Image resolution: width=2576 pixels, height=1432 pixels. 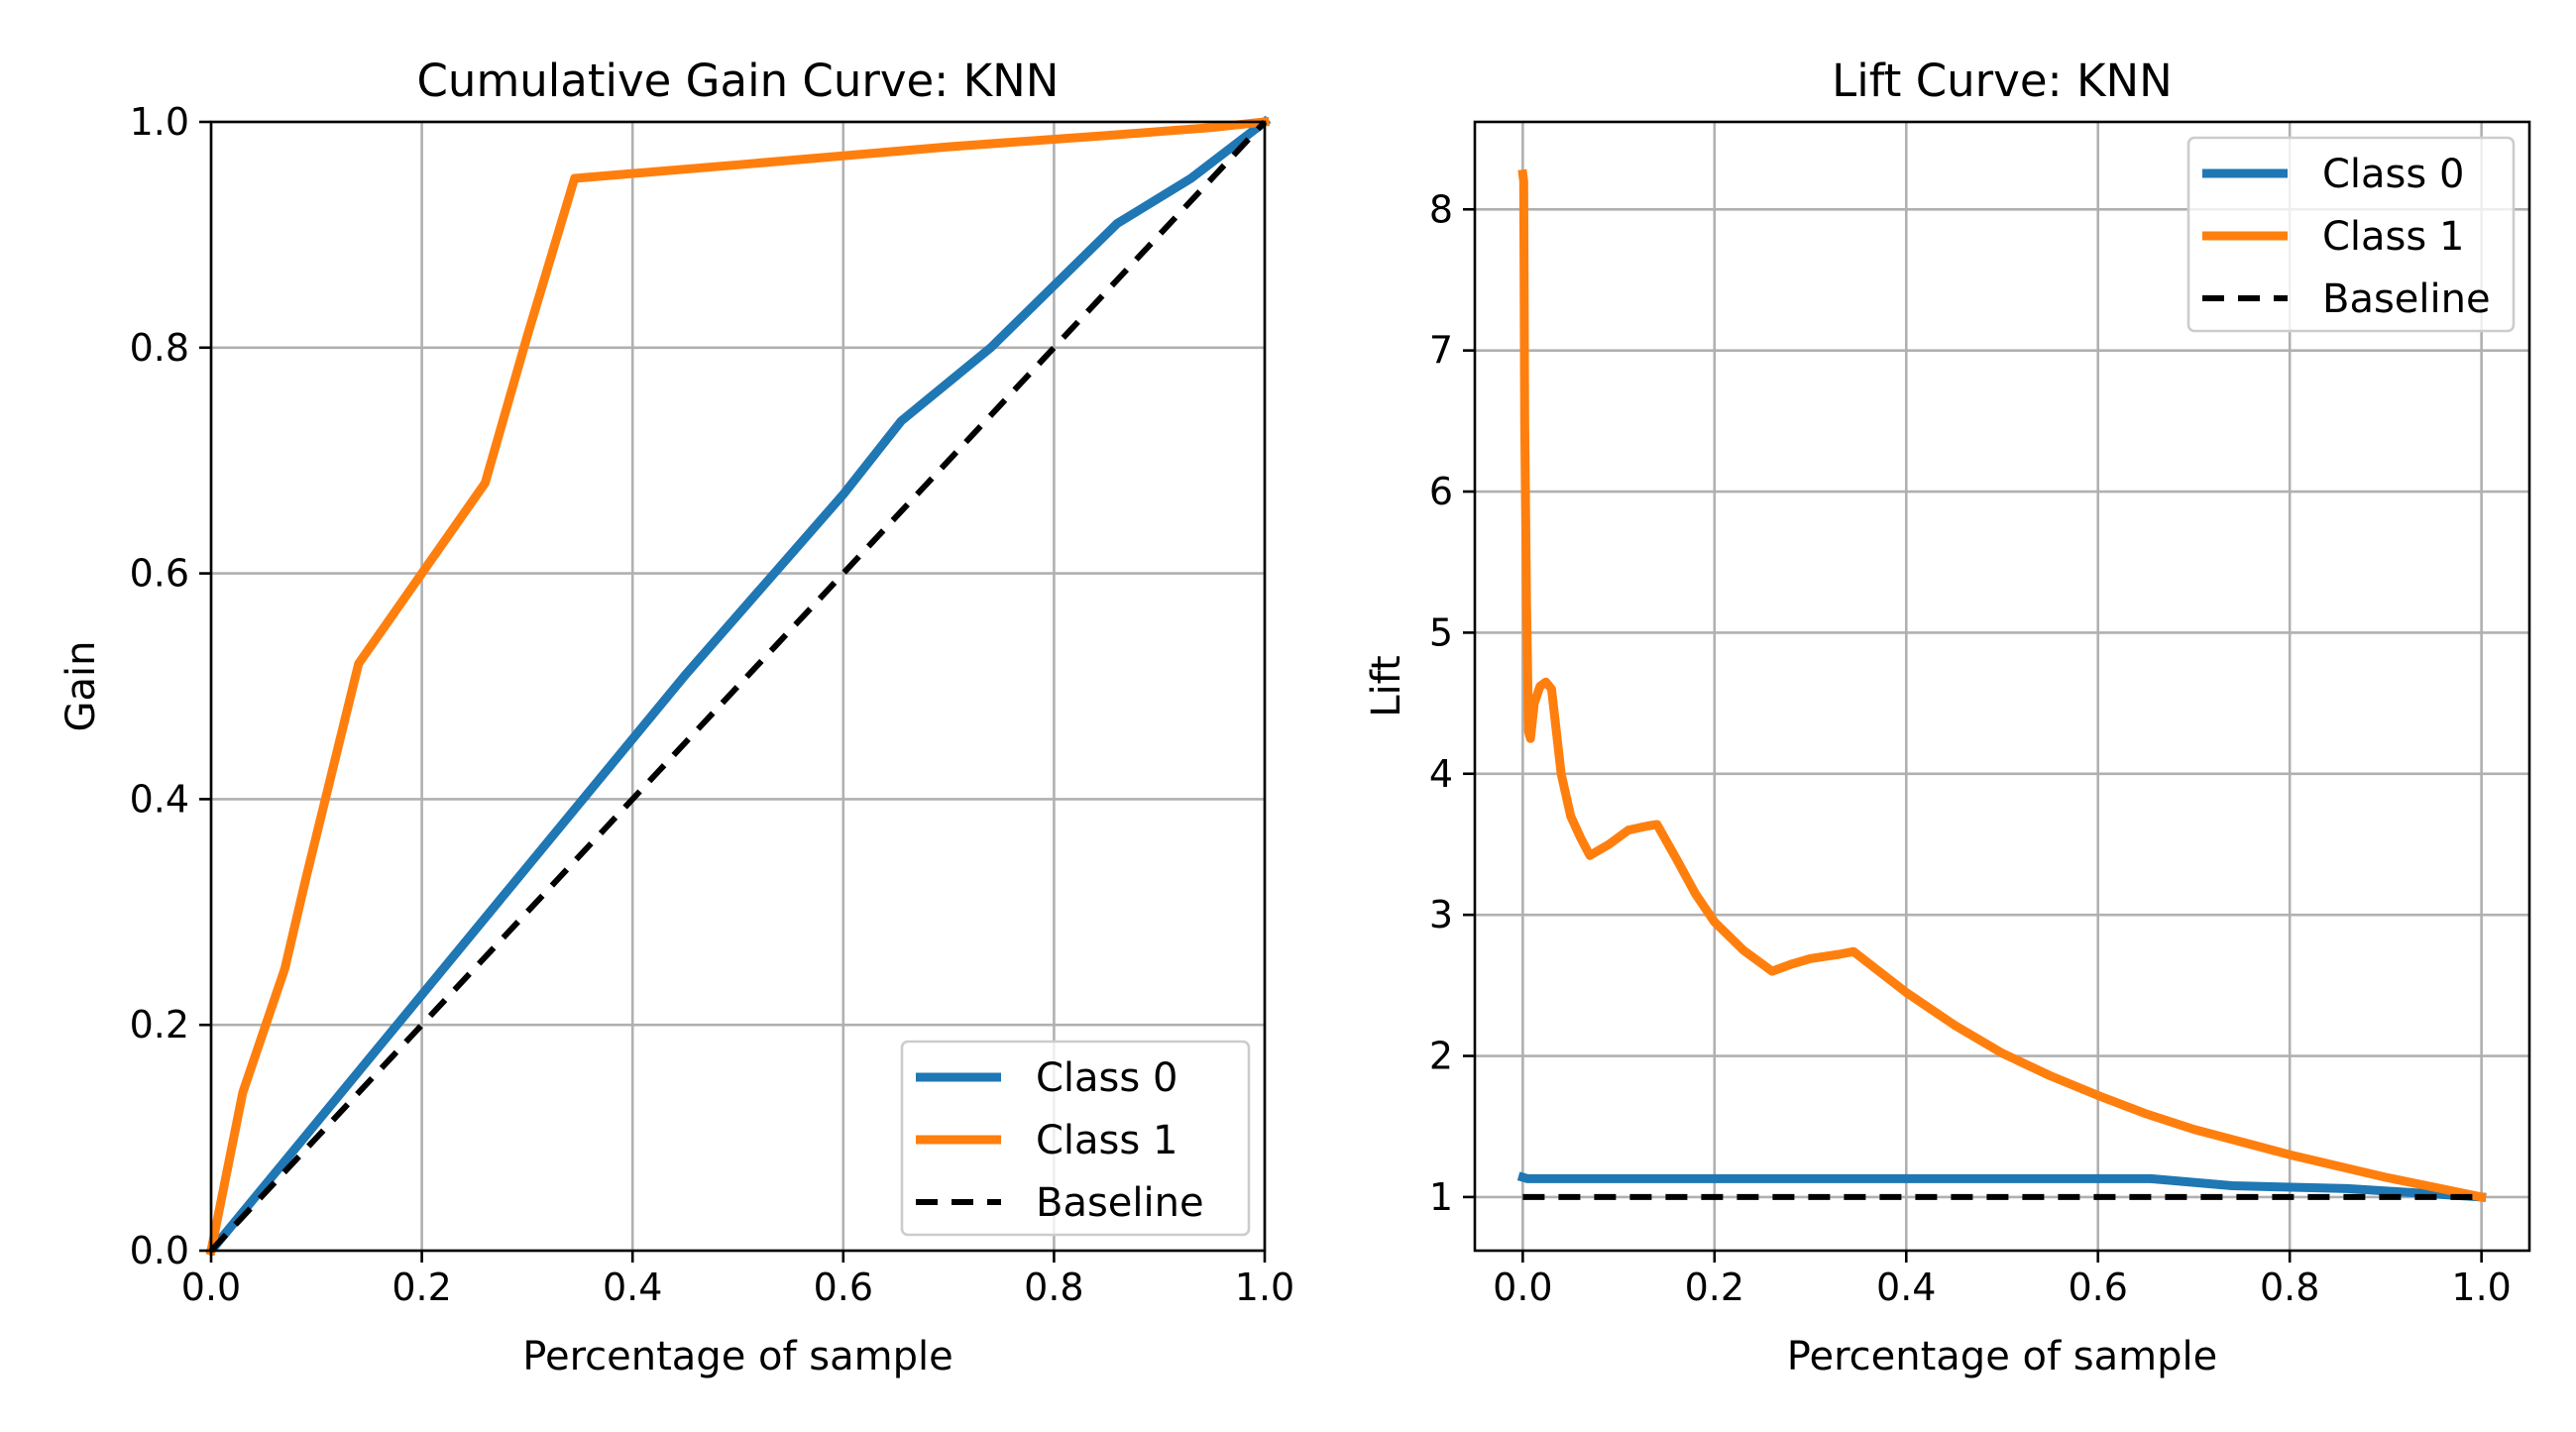 What do you see at coordinates (159, 574) in the screenshot?
I see `y-tick-label: 0.6` at bounding box center [159, 574].